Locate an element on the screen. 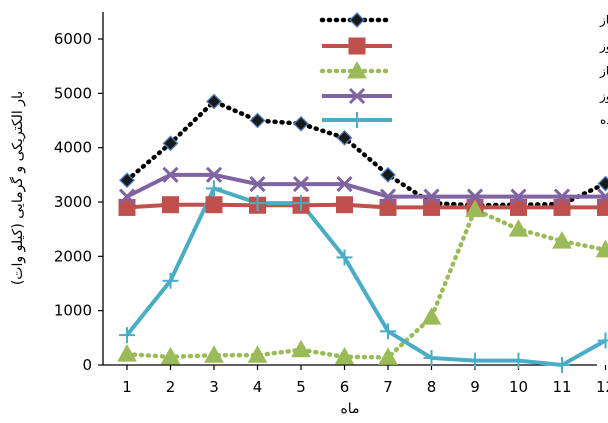  legend-label: گرمایش دریافتی از موتورگازسوز is located at coordinates (603, 96).